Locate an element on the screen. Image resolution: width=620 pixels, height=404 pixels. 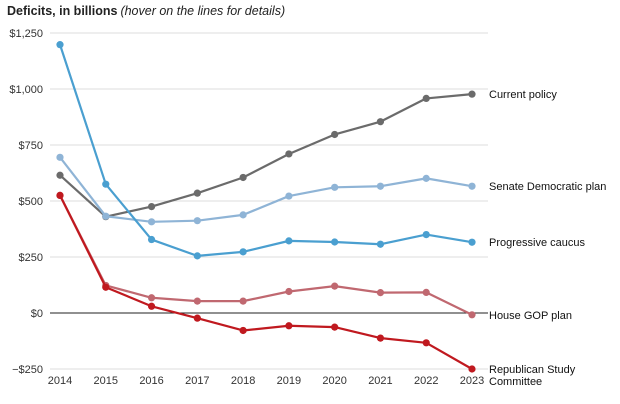
x-tick-label: 2018 is located at coordinates (243, 381).